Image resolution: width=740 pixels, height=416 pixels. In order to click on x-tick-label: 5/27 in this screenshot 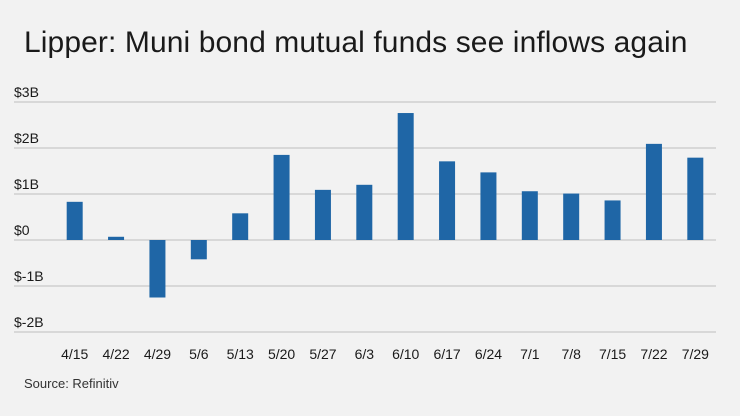, I will do `click(322, 354)`.